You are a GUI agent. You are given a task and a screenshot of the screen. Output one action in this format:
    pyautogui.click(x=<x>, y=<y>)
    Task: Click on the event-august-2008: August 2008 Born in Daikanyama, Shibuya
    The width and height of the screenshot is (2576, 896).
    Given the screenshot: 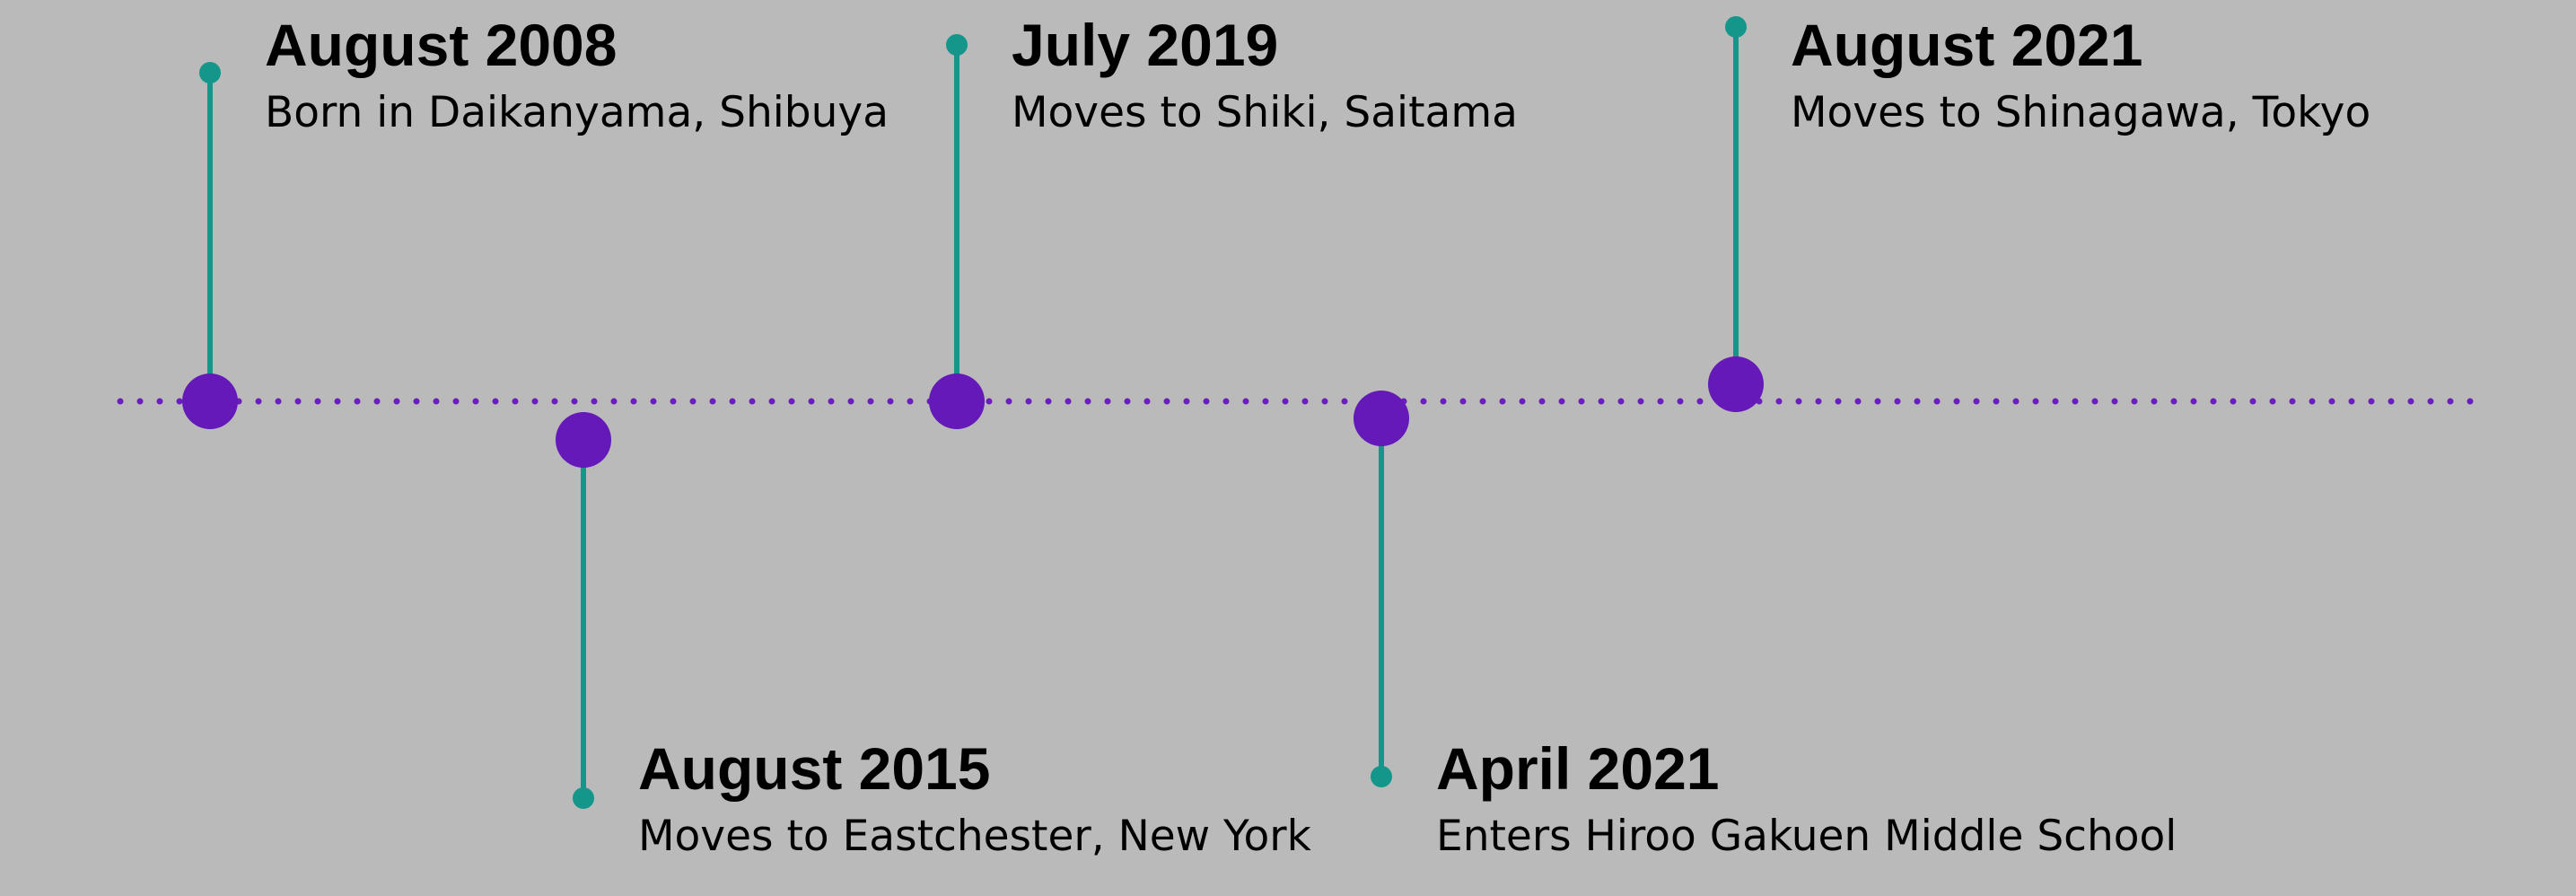 What is the action you would take?
    pyautogui.click(x=577, y=74)
    